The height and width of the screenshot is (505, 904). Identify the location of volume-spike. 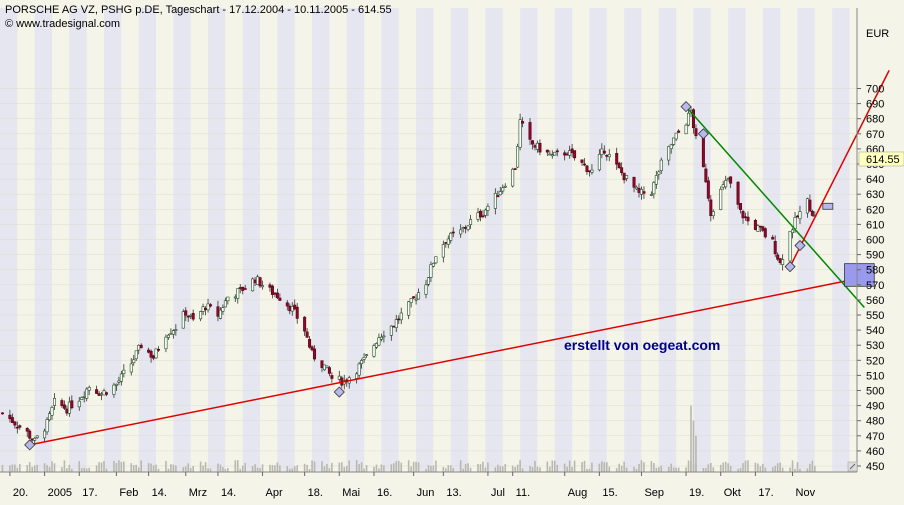
(691, 438).